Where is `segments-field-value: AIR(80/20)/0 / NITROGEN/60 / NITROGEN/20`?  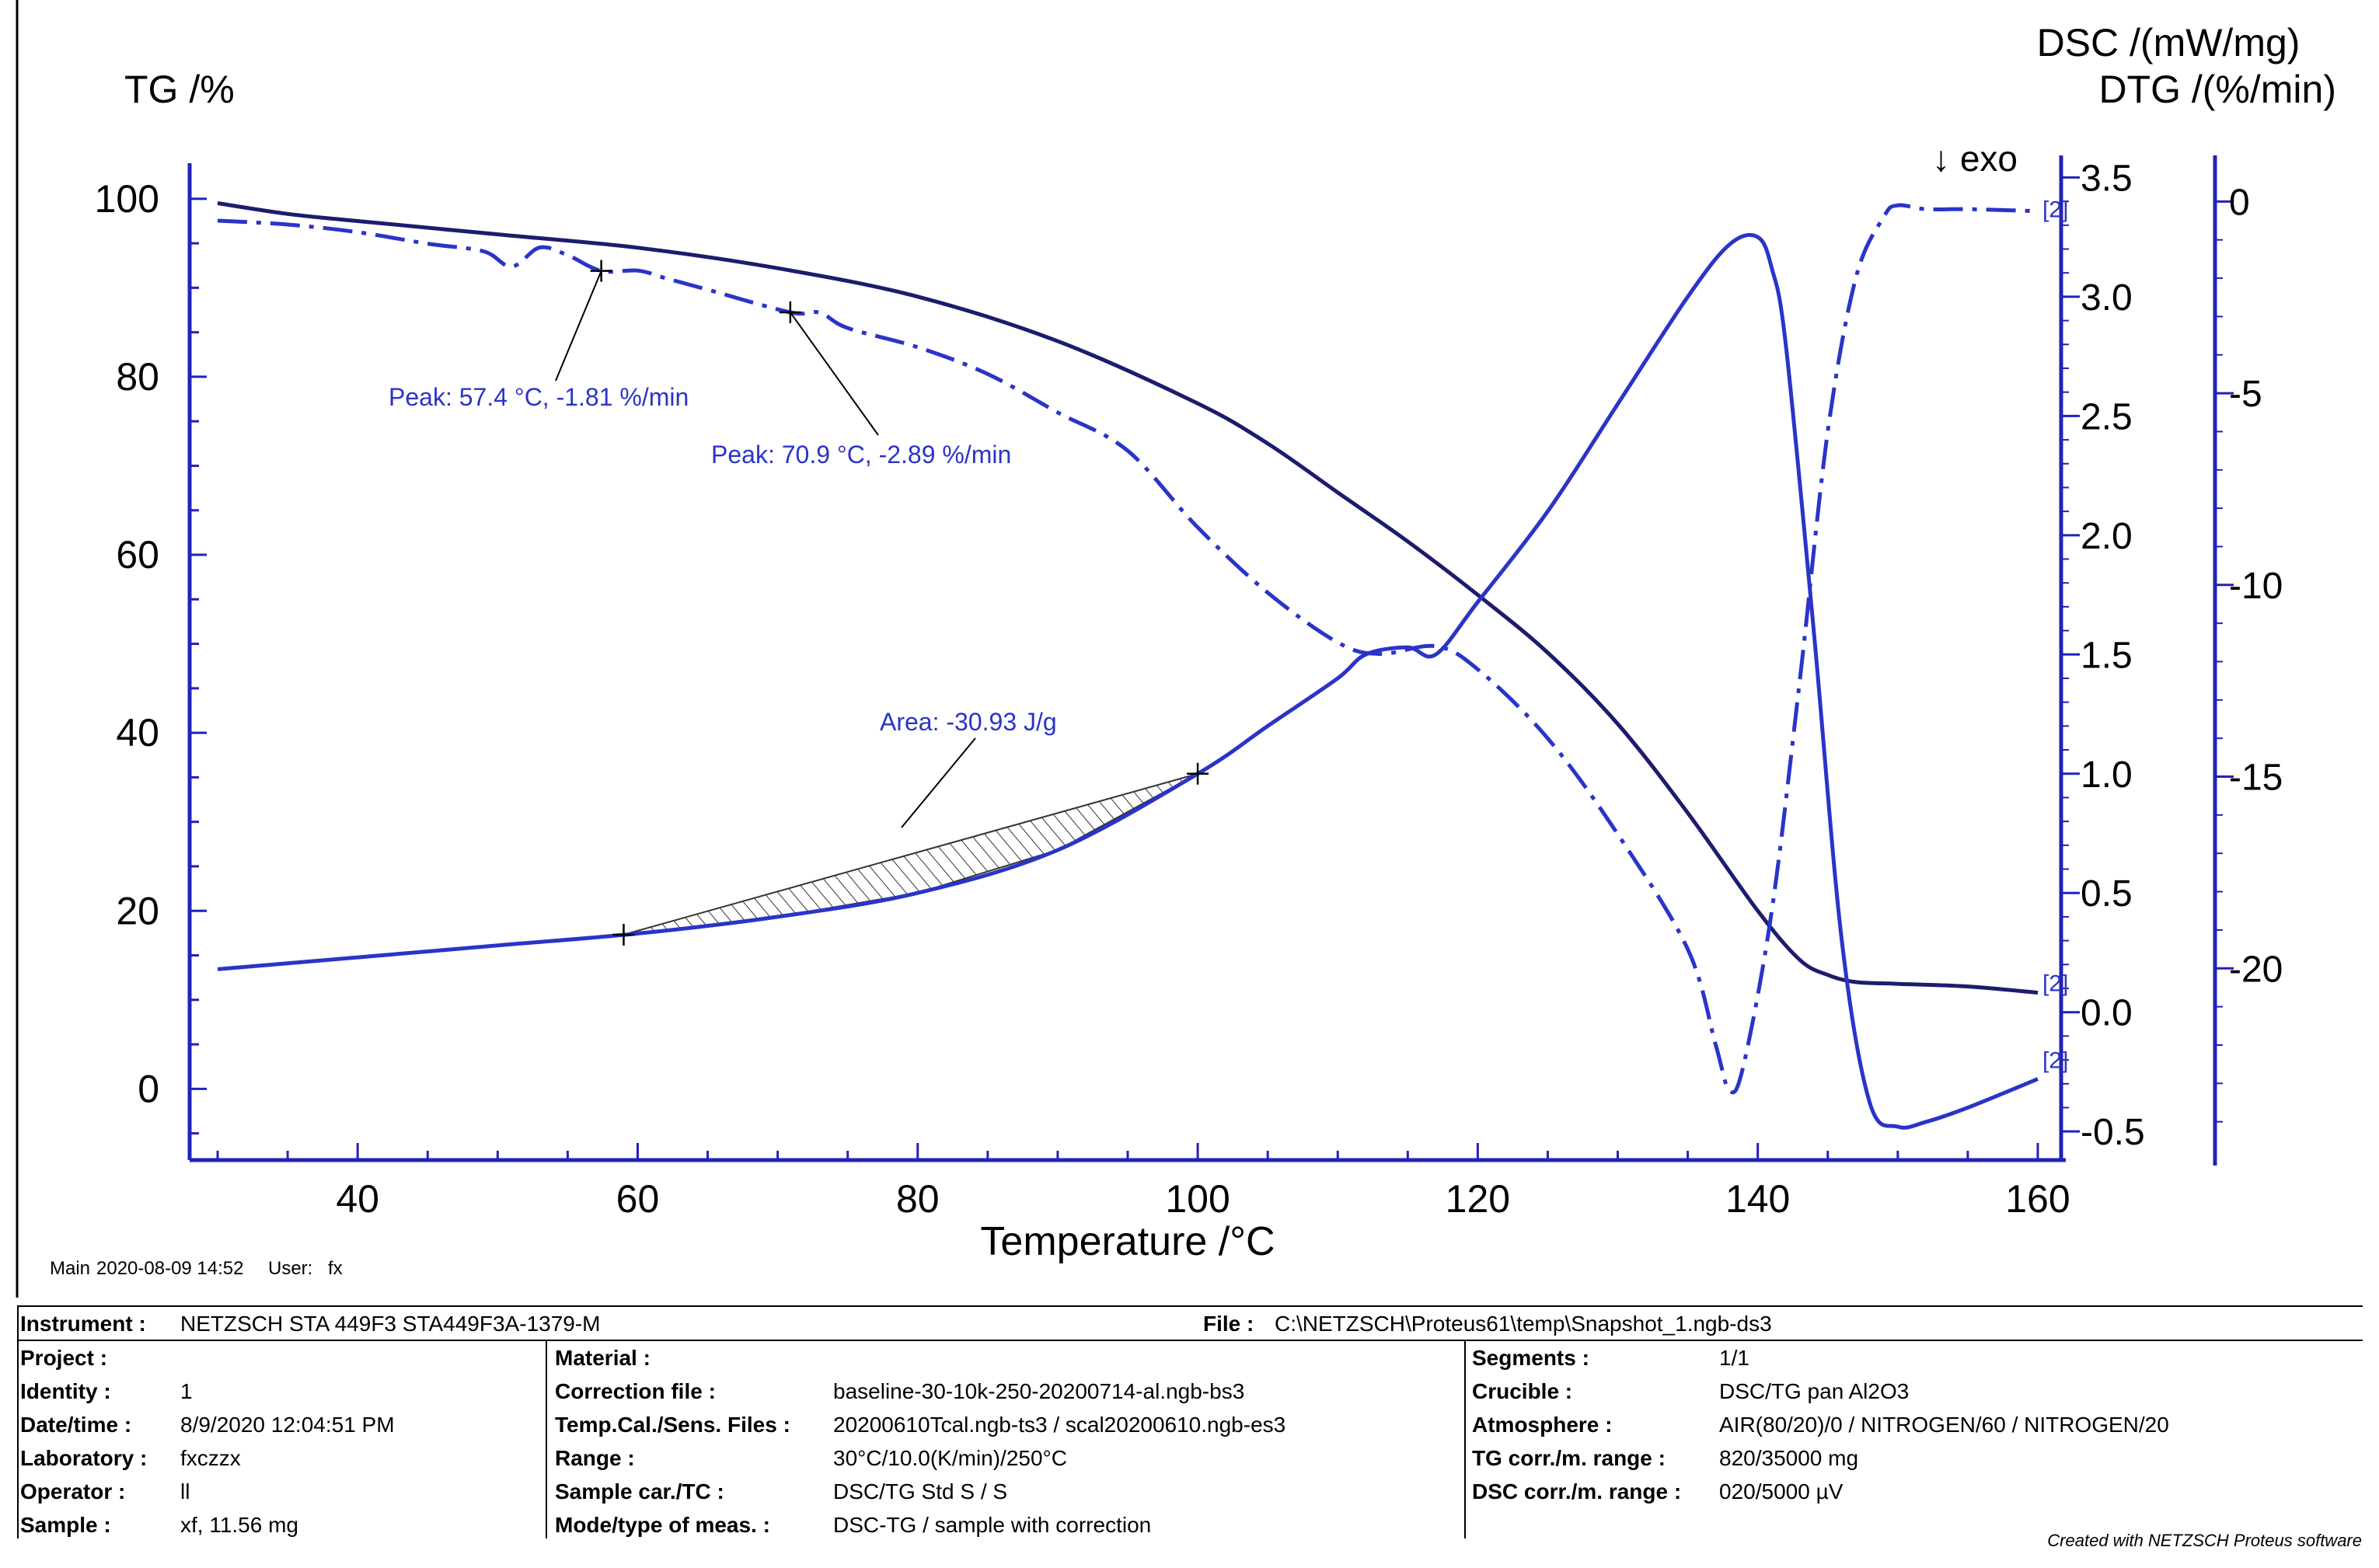 segments-field-value: AIR(80/20)/0 / NITROGEN/60 / NITROGEN/20 is located at coordinates (1944, 1425).